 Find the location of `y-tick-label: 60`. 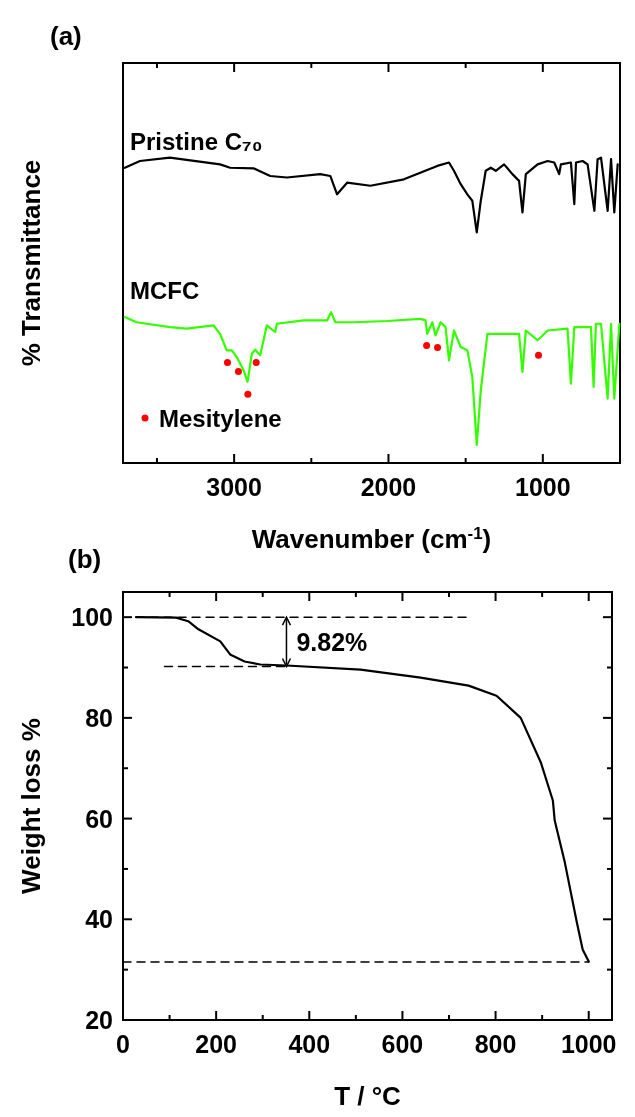

y-tick-label: 60 is located at coordinates (99, 818).